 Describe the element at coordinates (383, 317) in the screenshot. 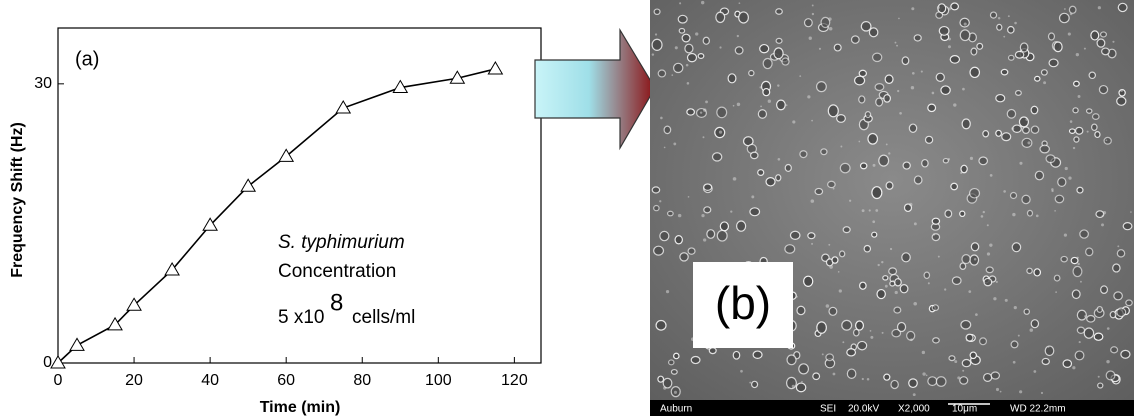

I see `annotation: cells/ml` at that location.